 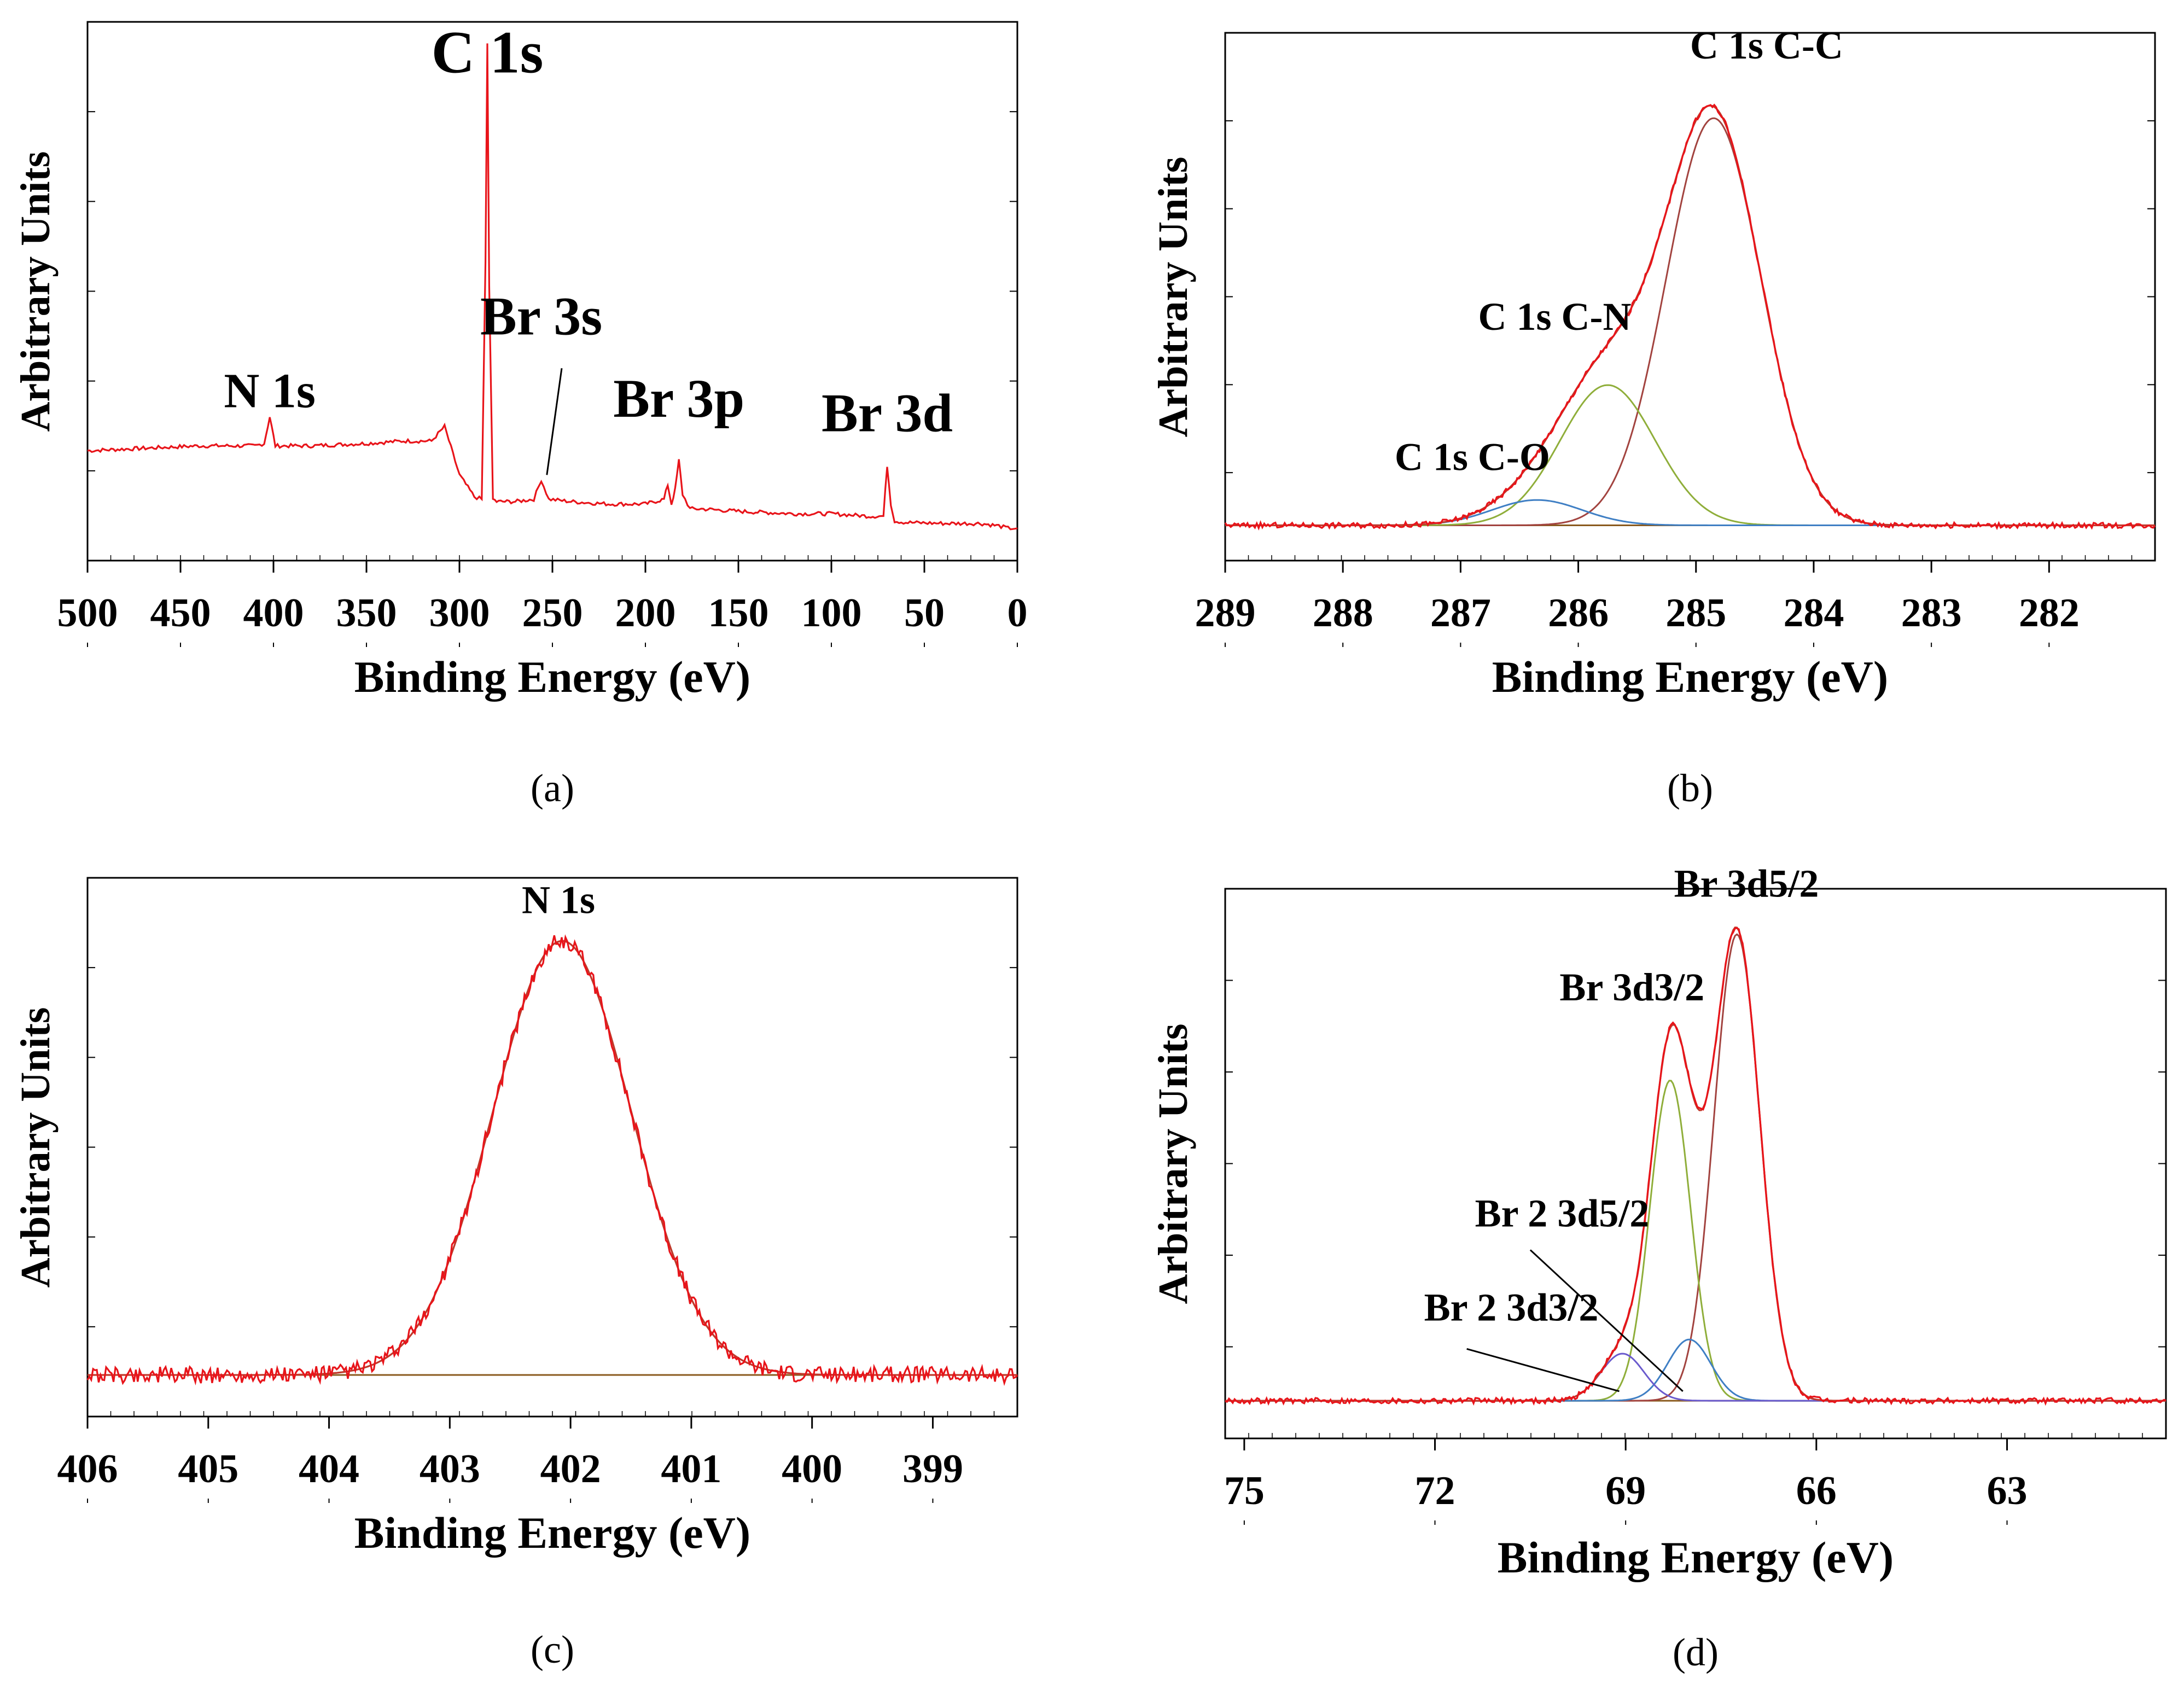 I want to click on x-tick-label-c: 402, so click(x=570, y=1469).